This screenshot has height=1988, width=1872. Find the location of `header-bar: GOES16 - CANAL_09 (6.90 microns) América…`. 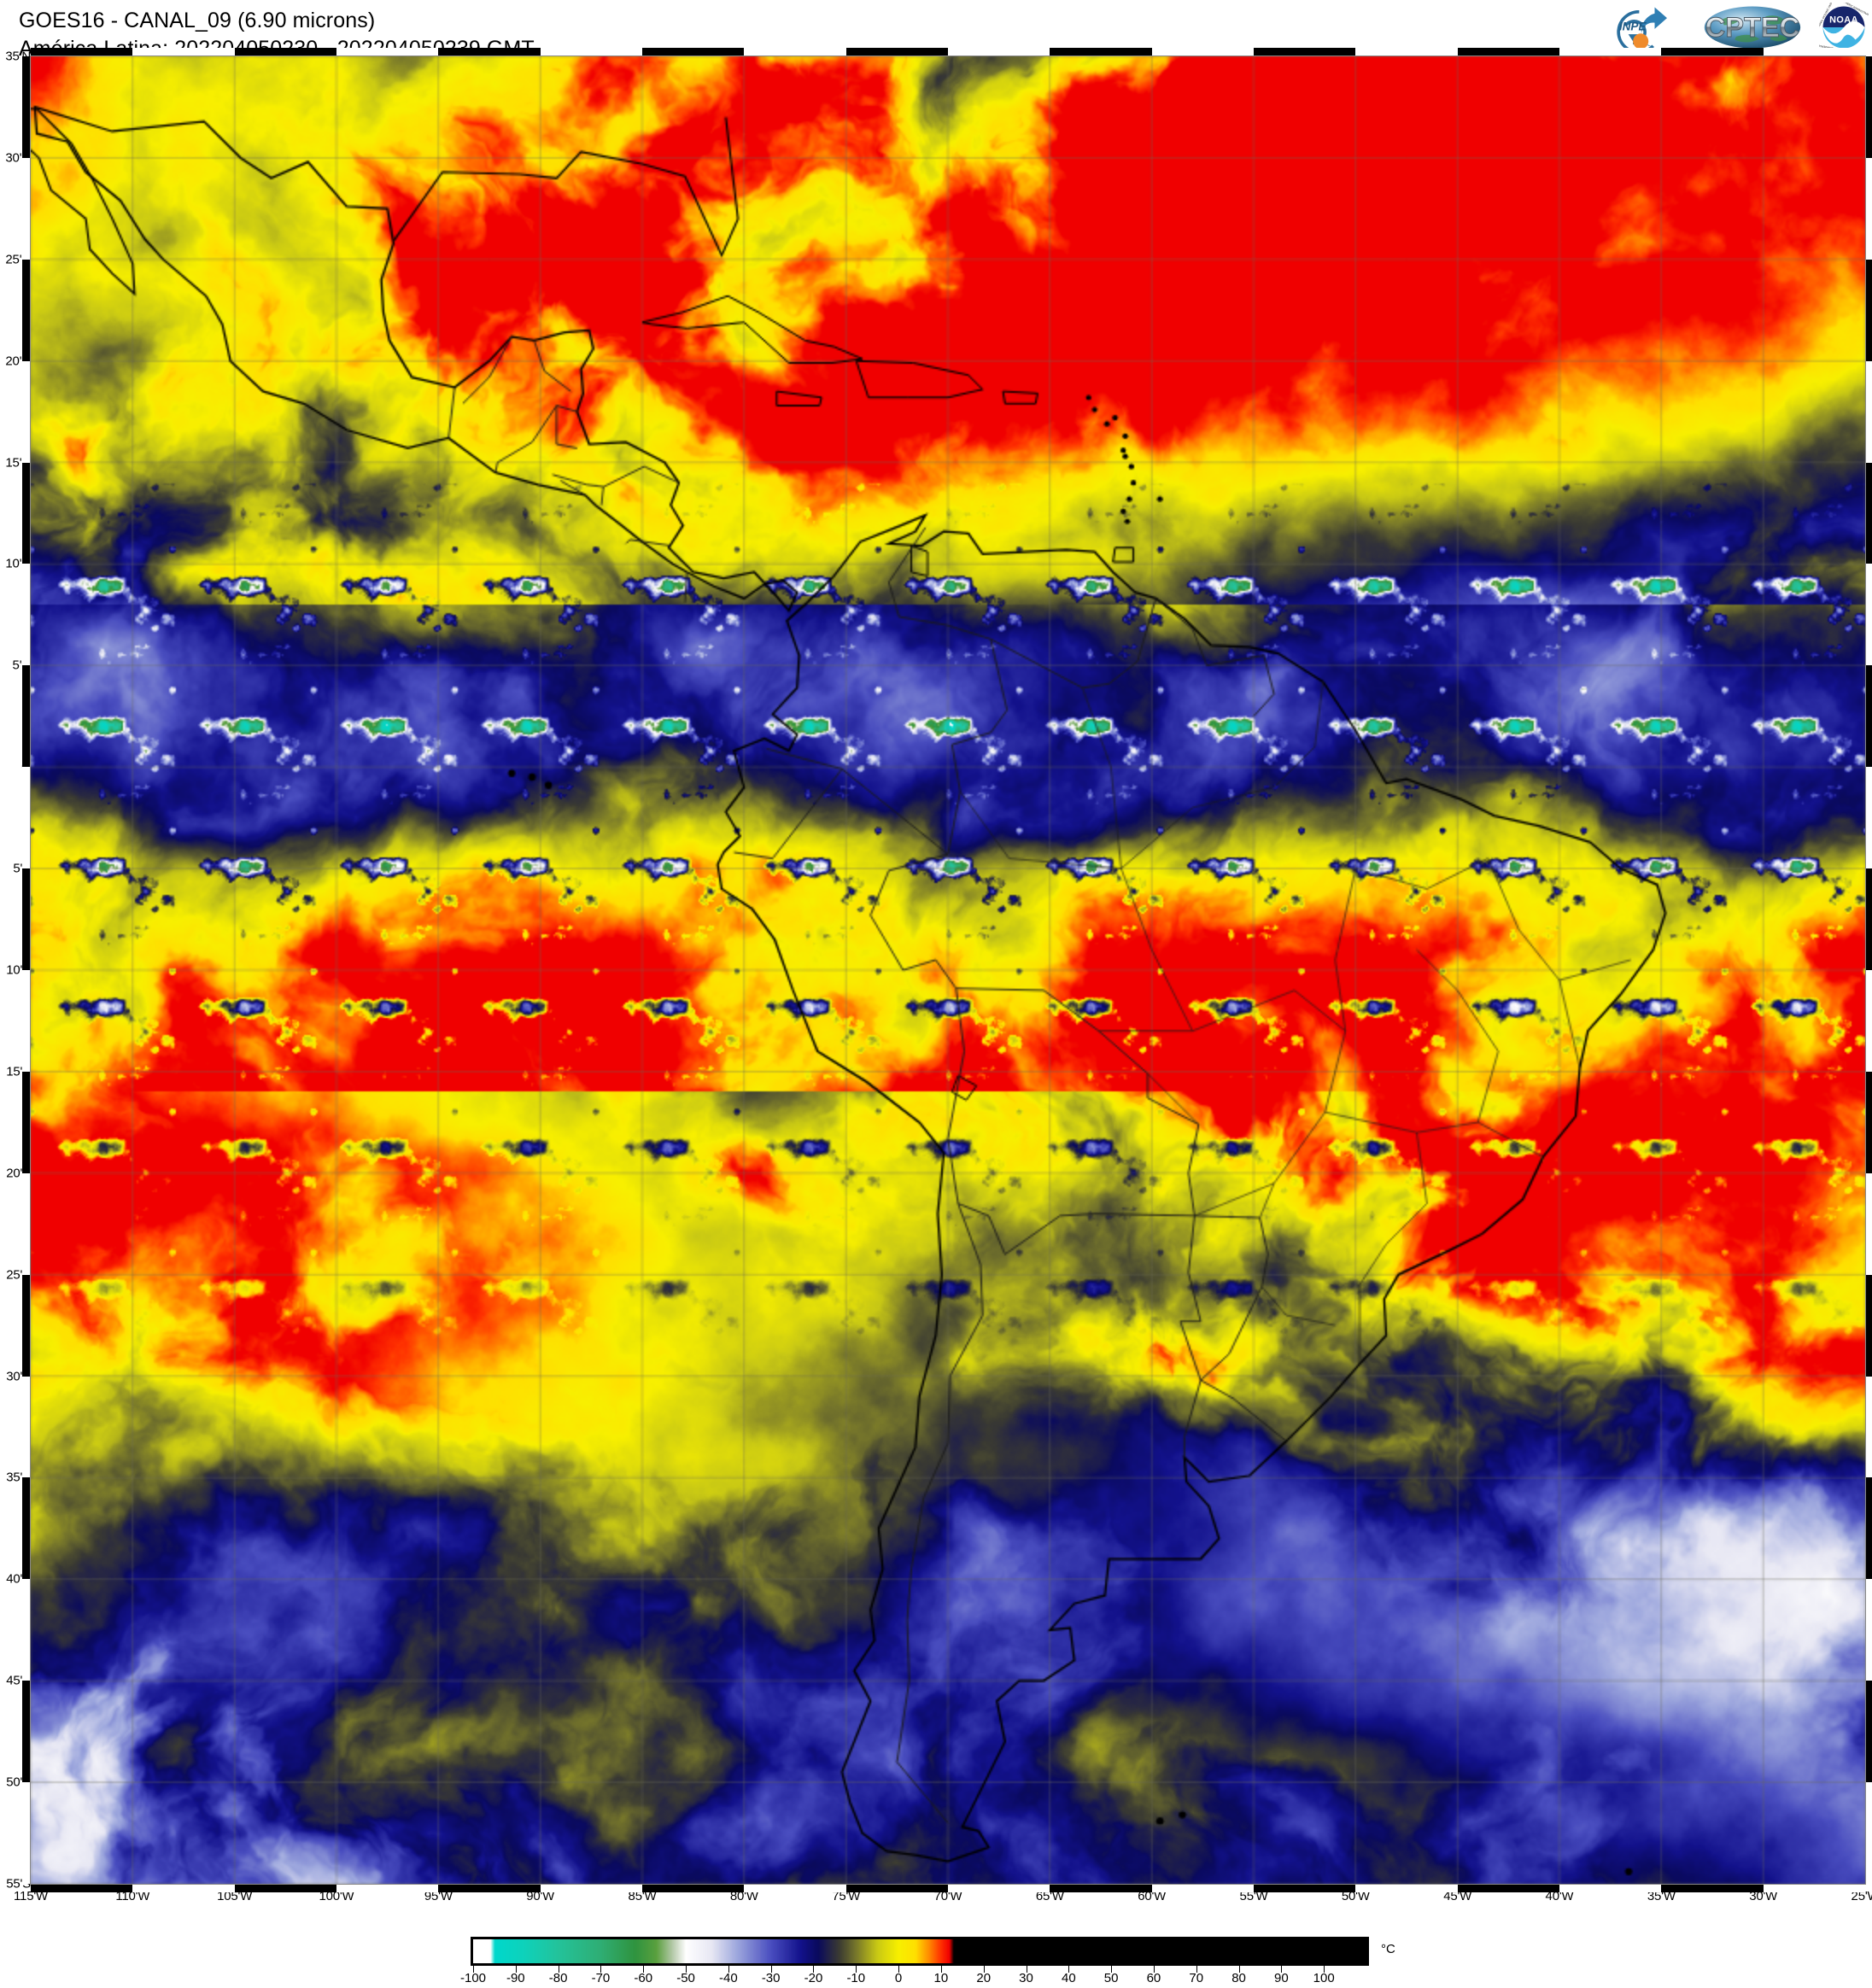

header-bar: GOES16 - CANAL_09 (6.90 microns) América… is located at coordinates (936, 30).